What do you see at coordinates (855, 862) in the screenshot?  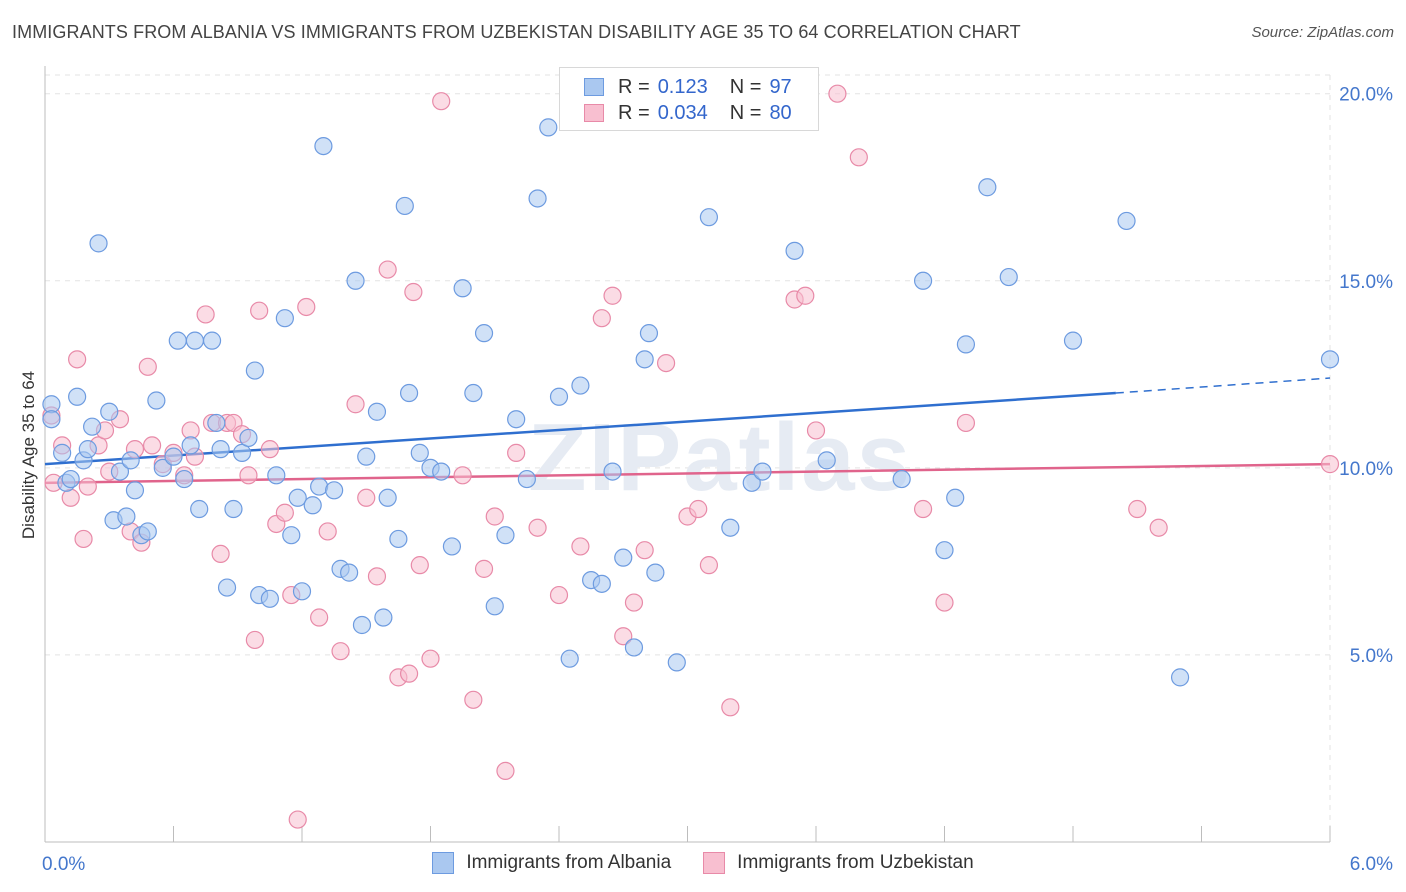 I see `bottom-legend-label-uzbekistan: Immigrants from Uzbekistan` at bounding box center [855, 862].